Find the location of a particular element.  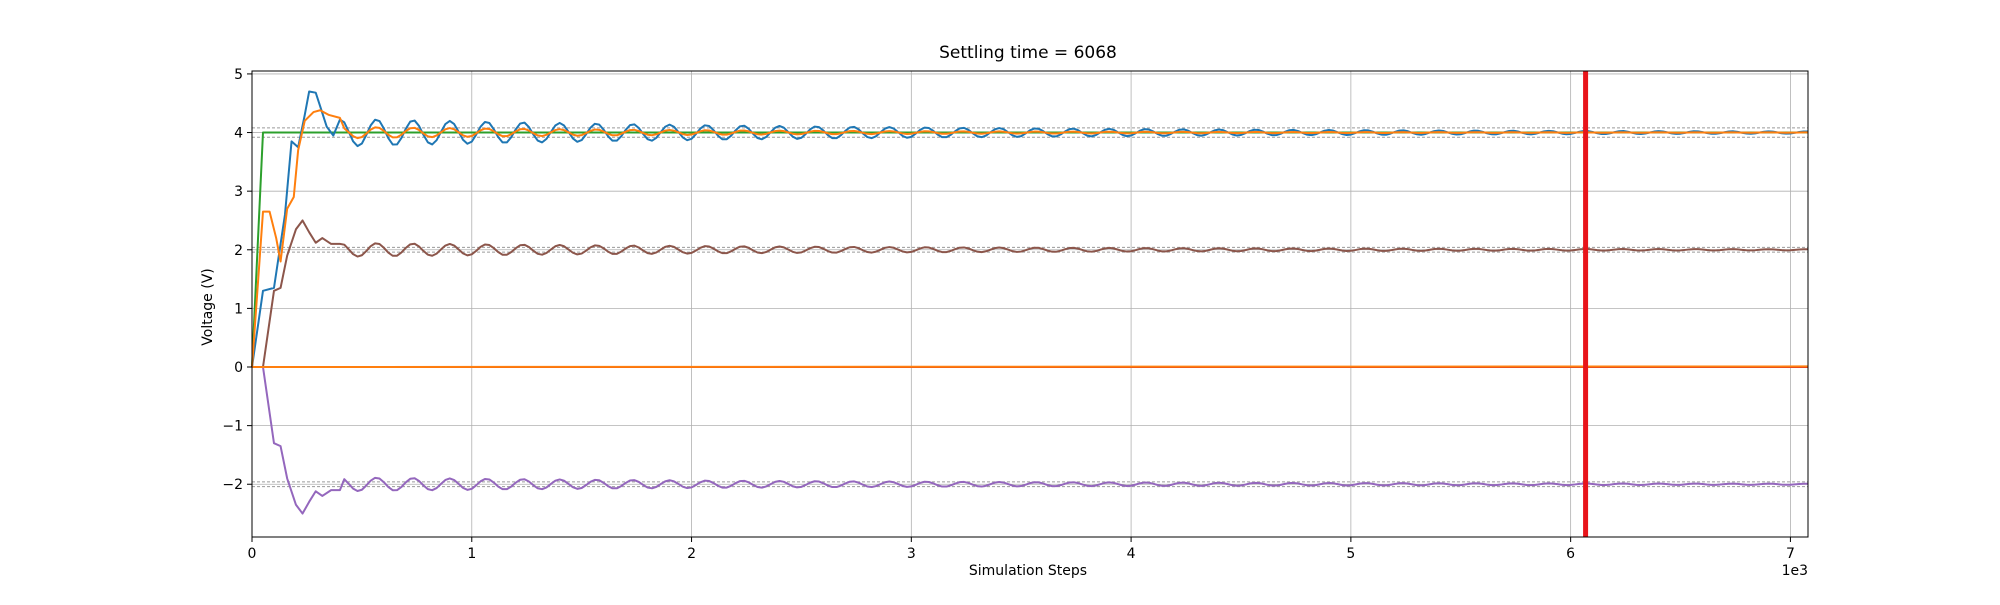

x-axis-ticks: 0 1 2 3 4 5 6 7 is located at coordinates (1021, 549).